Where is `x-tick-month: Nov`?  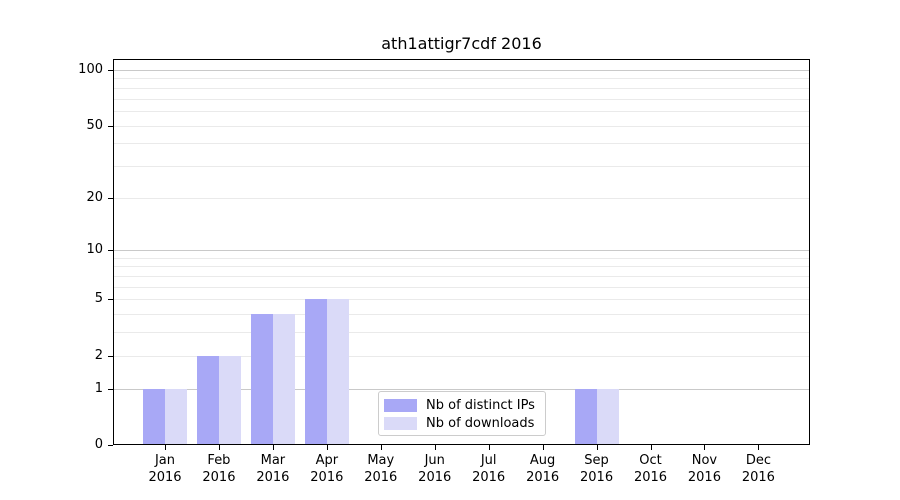
x-tick-month: Nov is located at coordinates (704, 460).